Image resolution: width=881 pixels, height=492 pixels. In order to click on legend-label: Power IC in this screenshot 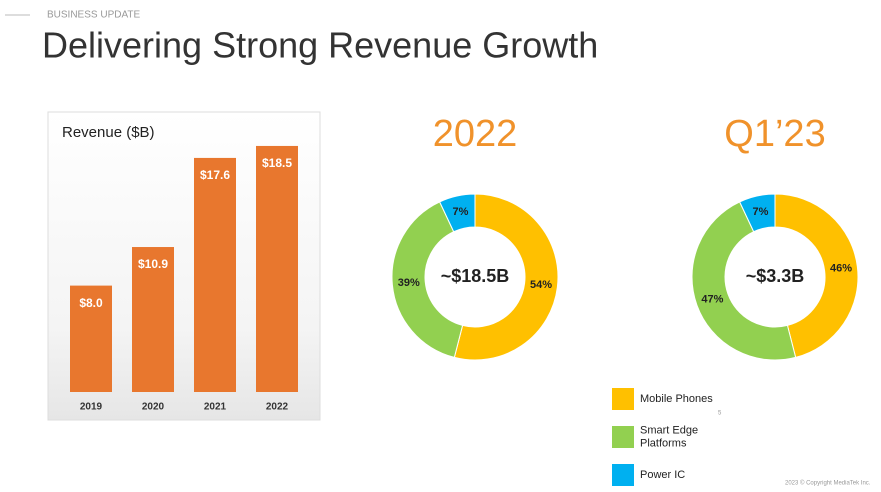, I will do `click(662, 475)`.